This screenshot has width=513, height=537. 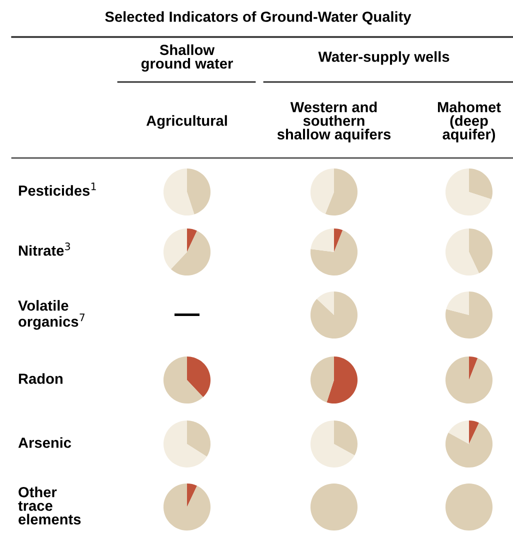 What do you see at coordinates (384, 58) in the screenshot?
I see `text: Water-supply wells` at bounding box center [384, 58].